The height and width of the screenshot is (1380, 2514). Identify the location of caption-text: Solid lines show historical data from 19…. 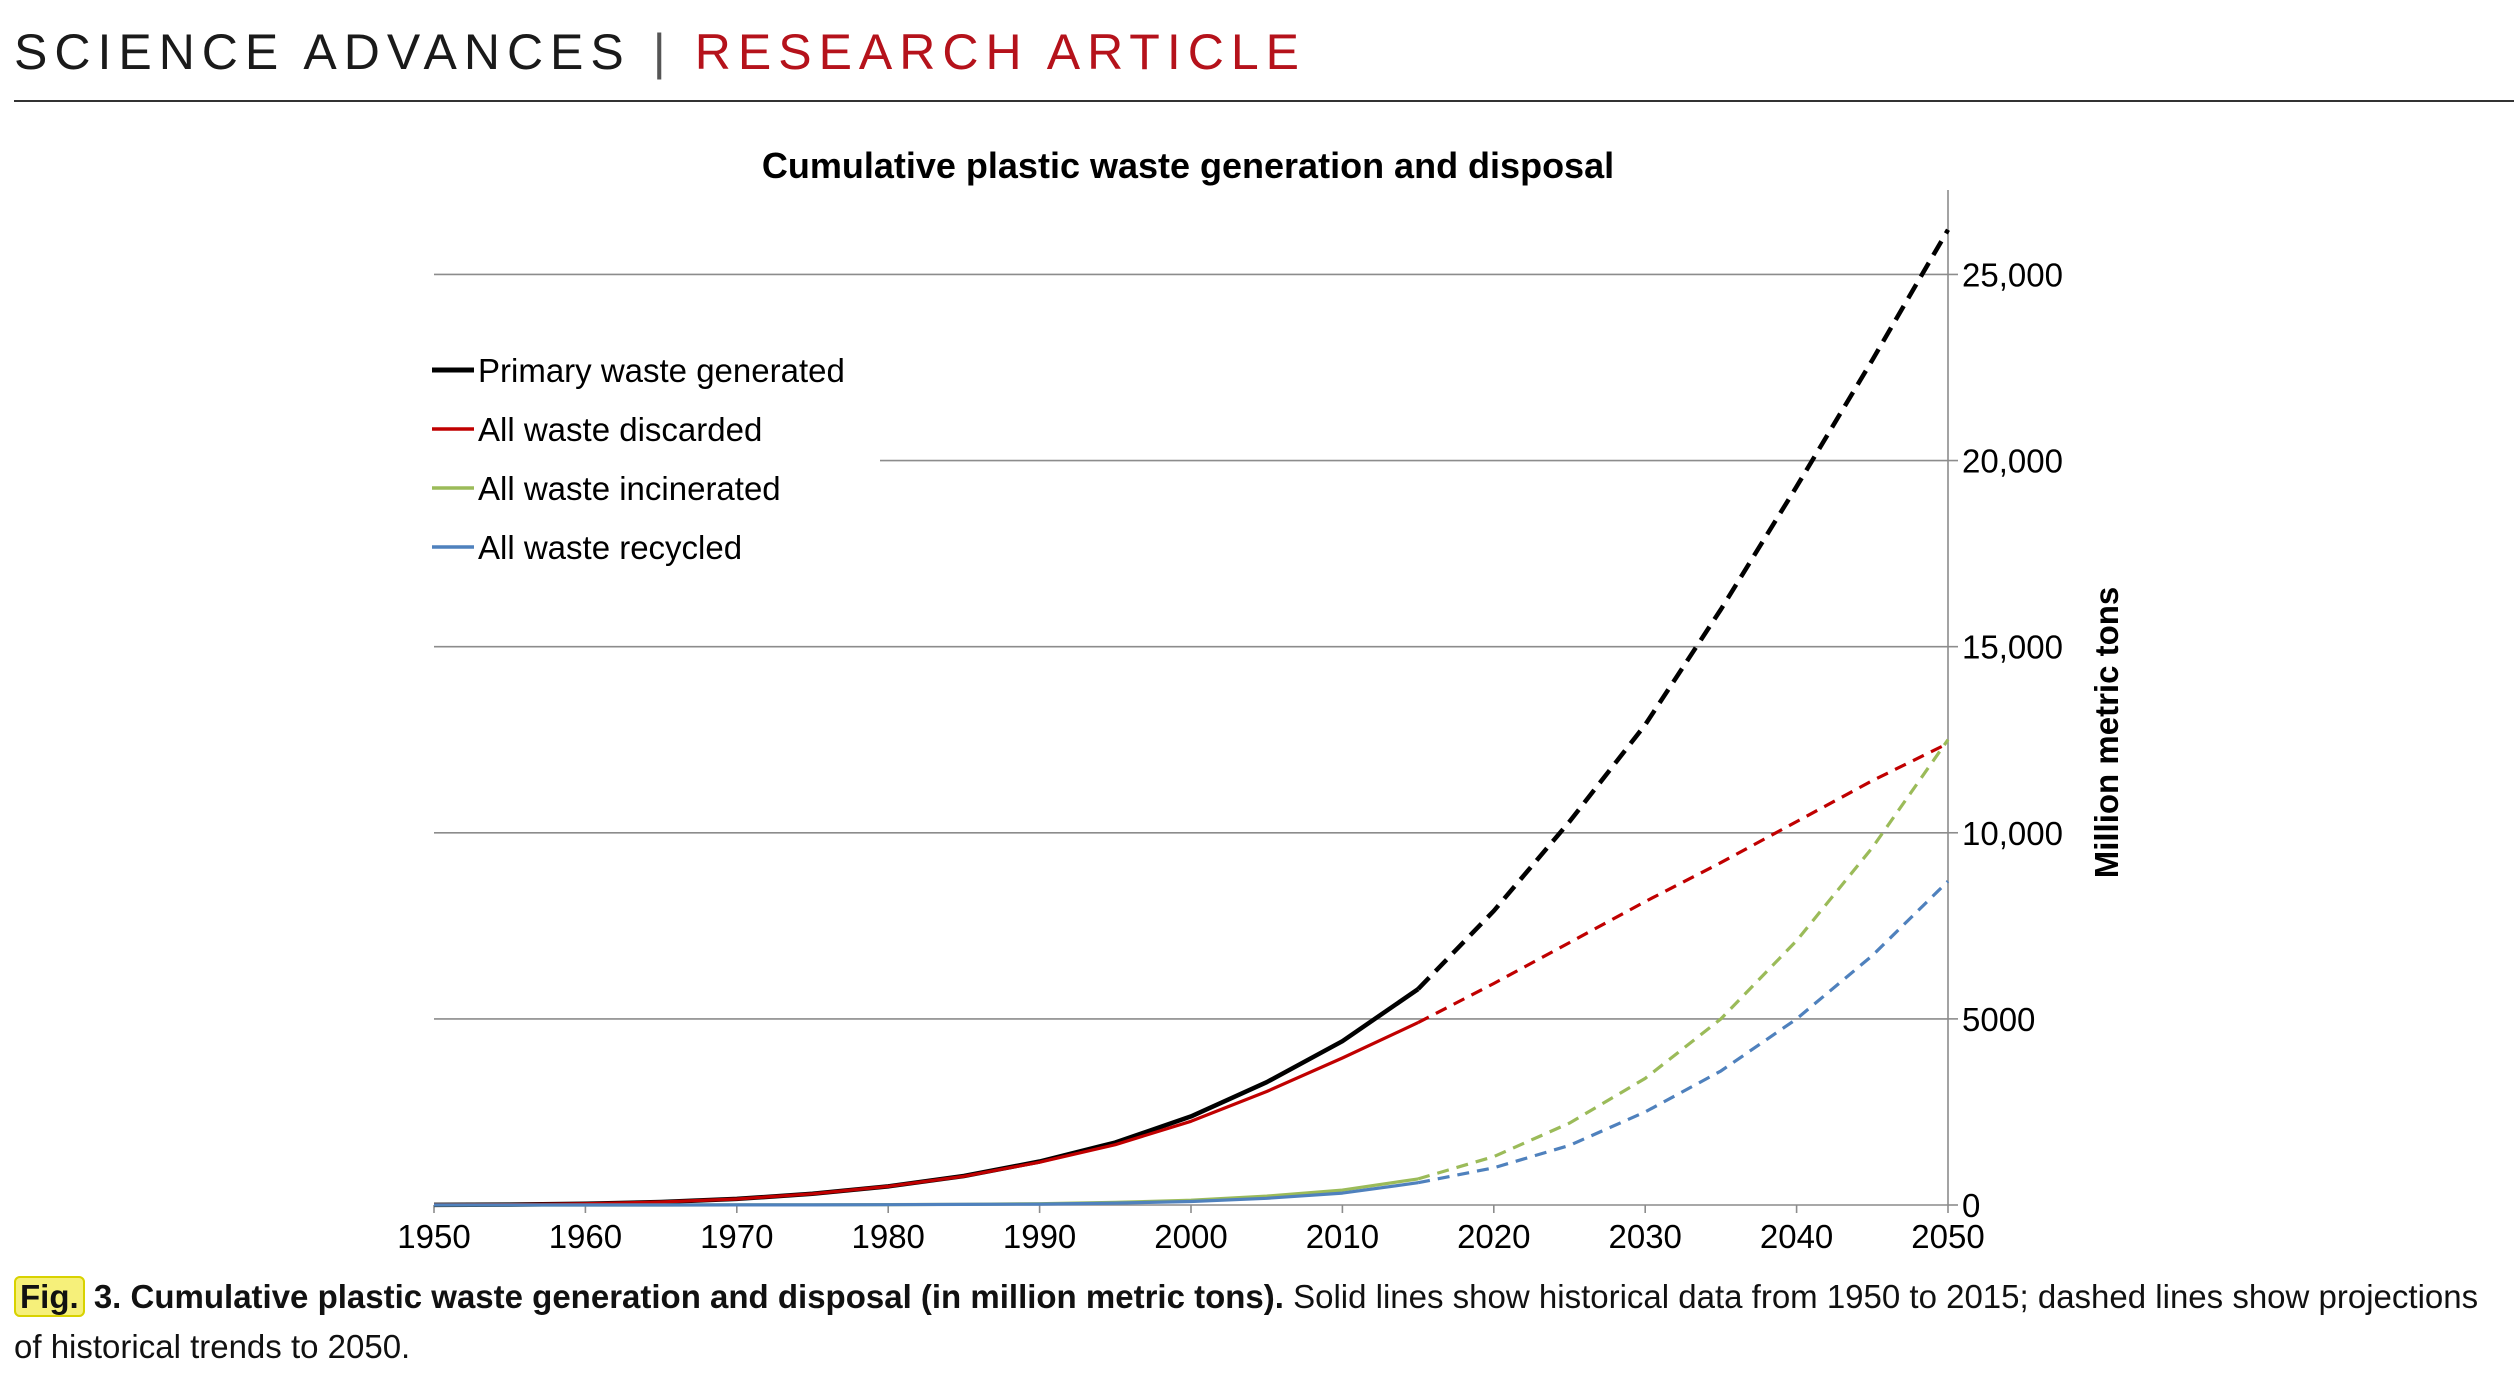
(1246, 1321).